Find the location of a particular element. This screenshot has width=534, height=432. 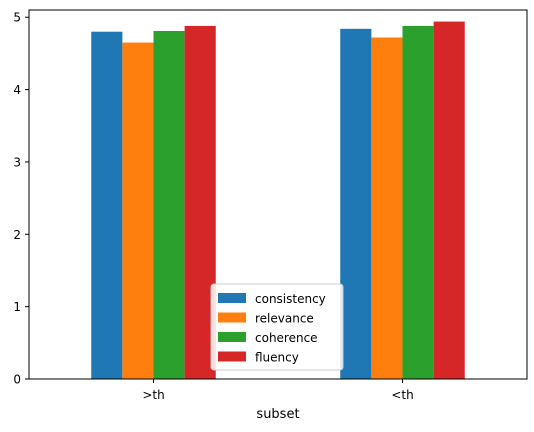

legend-label-relevance: relevance is located at coordinates (284, 319).